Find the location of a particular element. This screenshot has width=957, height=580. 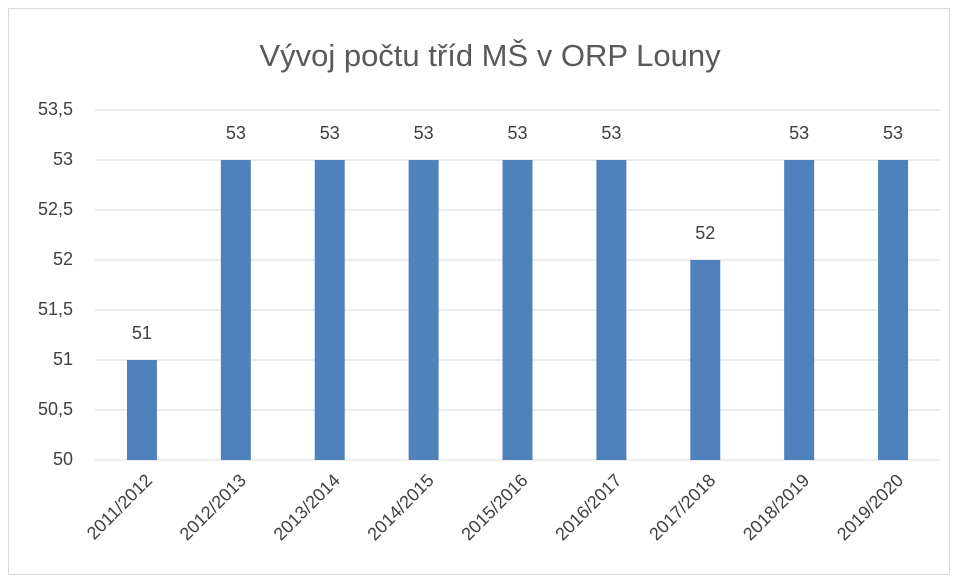

y-tick-label: 51,5 is located at coordinates (55, 309).